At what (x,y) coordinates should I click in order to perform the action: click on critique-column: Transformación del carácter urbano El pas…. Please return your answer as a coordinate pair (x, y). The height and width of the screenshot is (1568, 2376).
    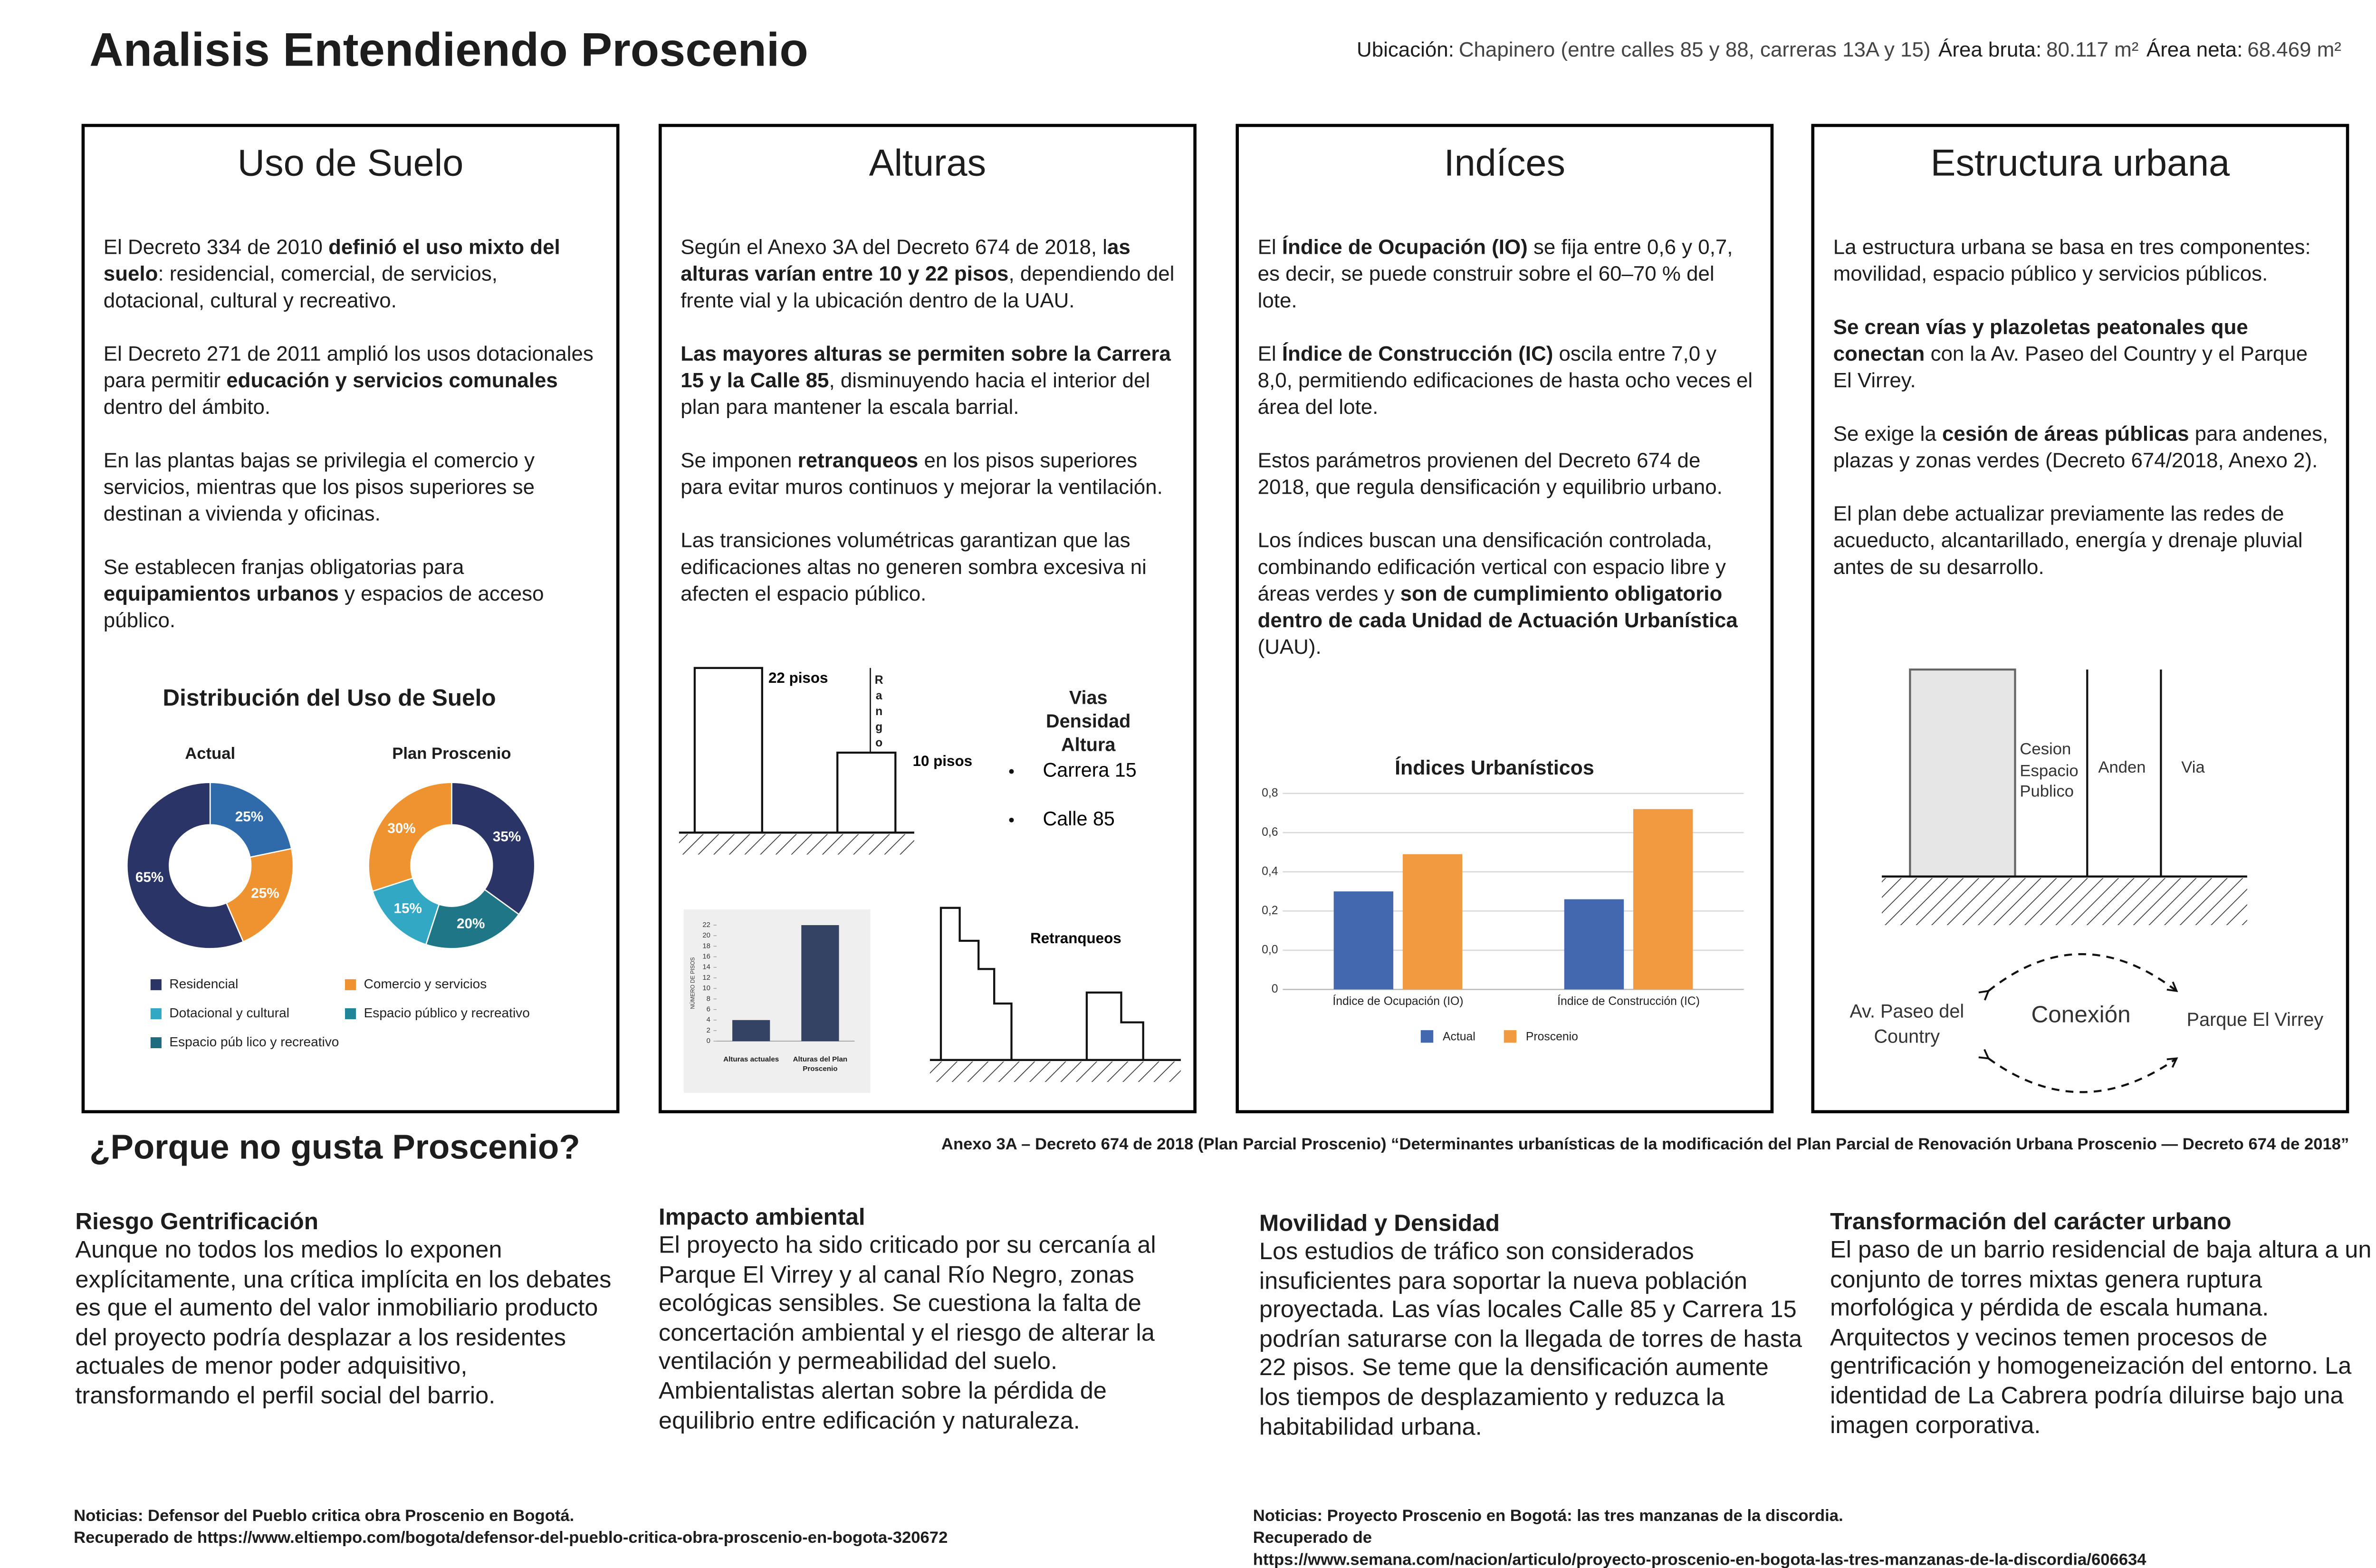
    Looking at the image, I should click on (2103, 1325).